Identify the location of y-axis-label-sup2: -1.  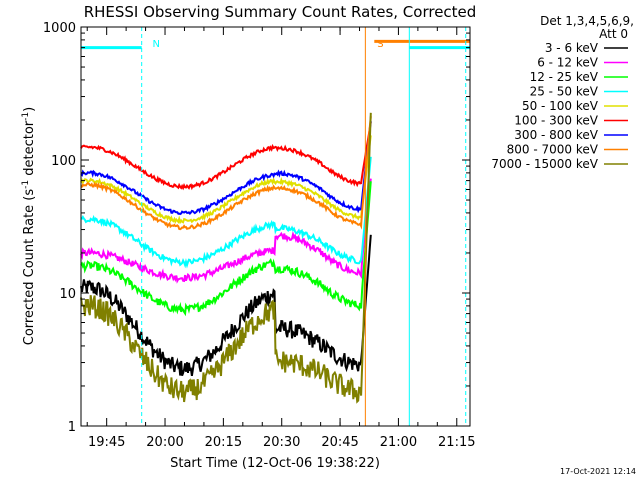
(26, 116).